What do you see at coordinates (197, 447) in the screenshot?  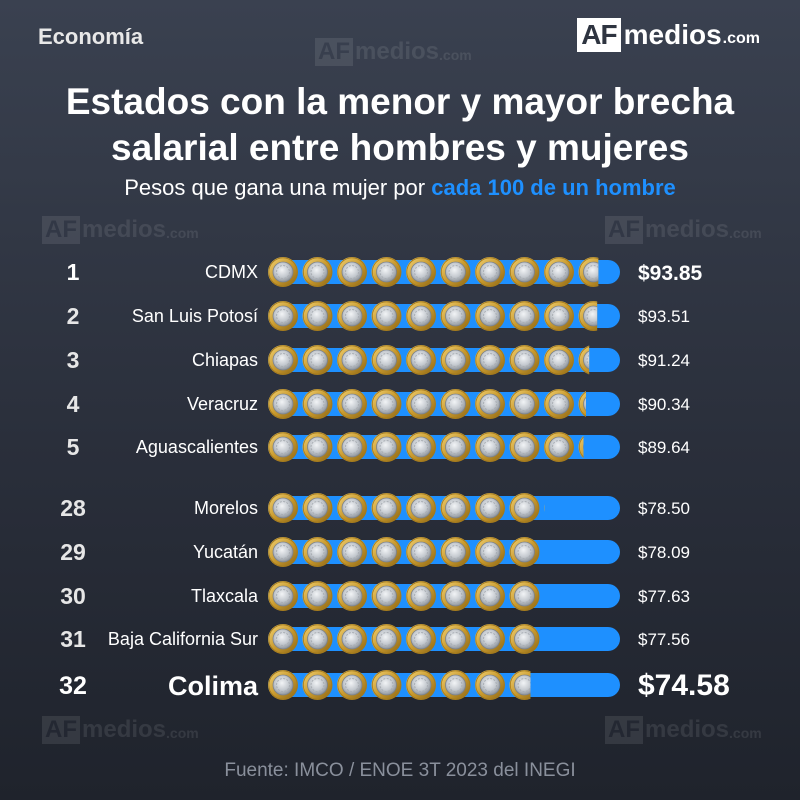 I see `category-label: Aguascalientes` at bounding box center [197, 447].